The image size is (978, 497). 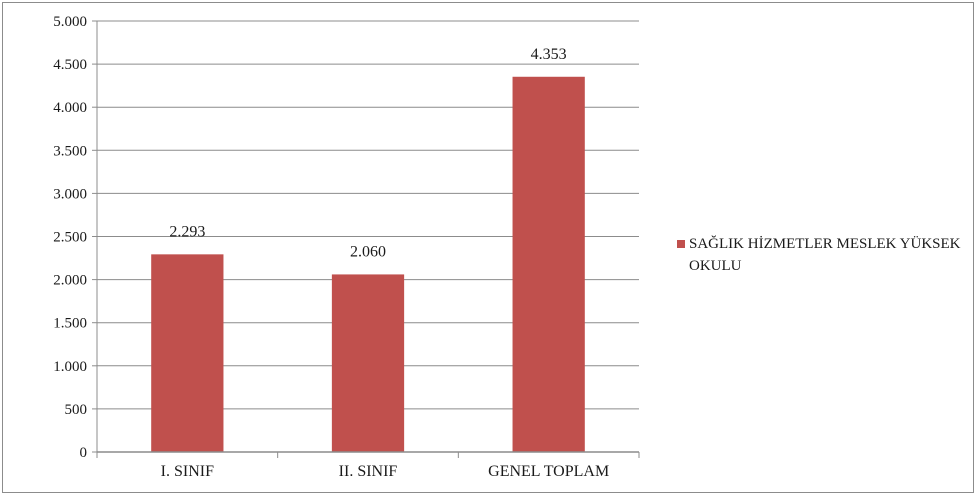 What do you see at coordinates (187, 471) in the screenshot?
I see `x-category-label: I. SINIF` at bounding box center [187, 471].